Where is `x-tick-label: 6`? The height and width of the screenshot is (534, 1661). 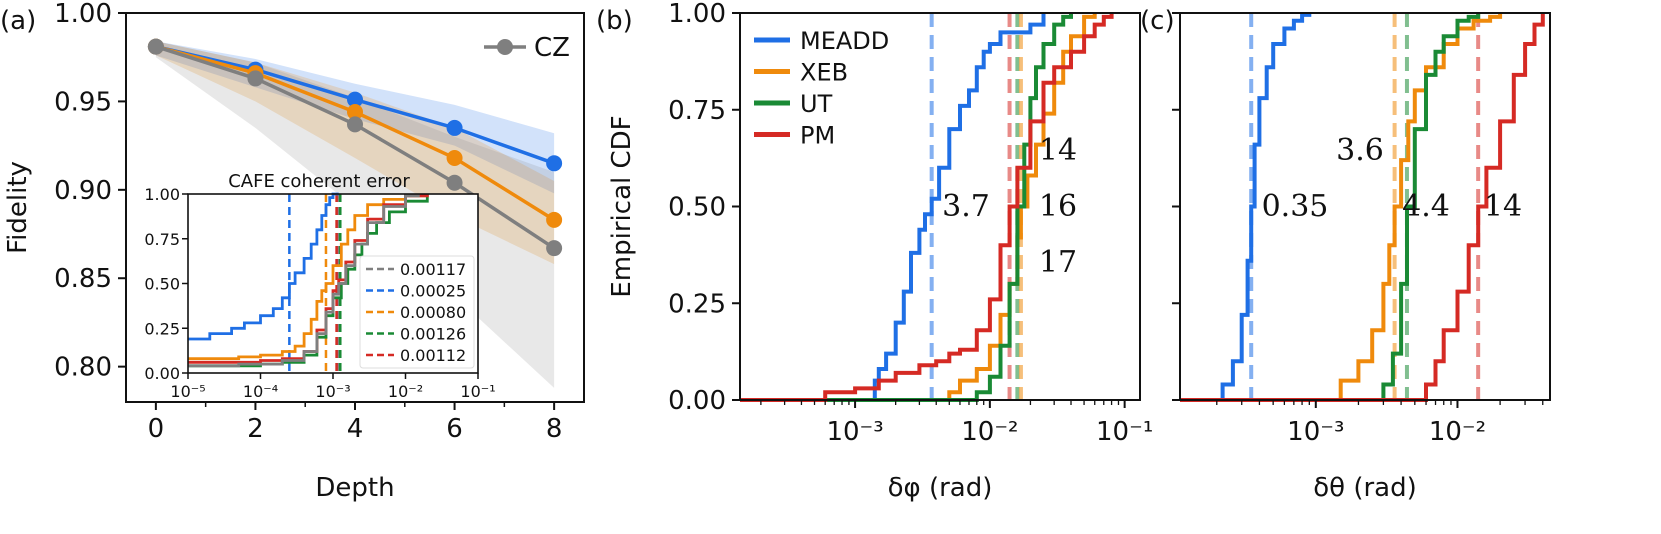 x-tick-label: 6 is located at coordinates (454, 429).